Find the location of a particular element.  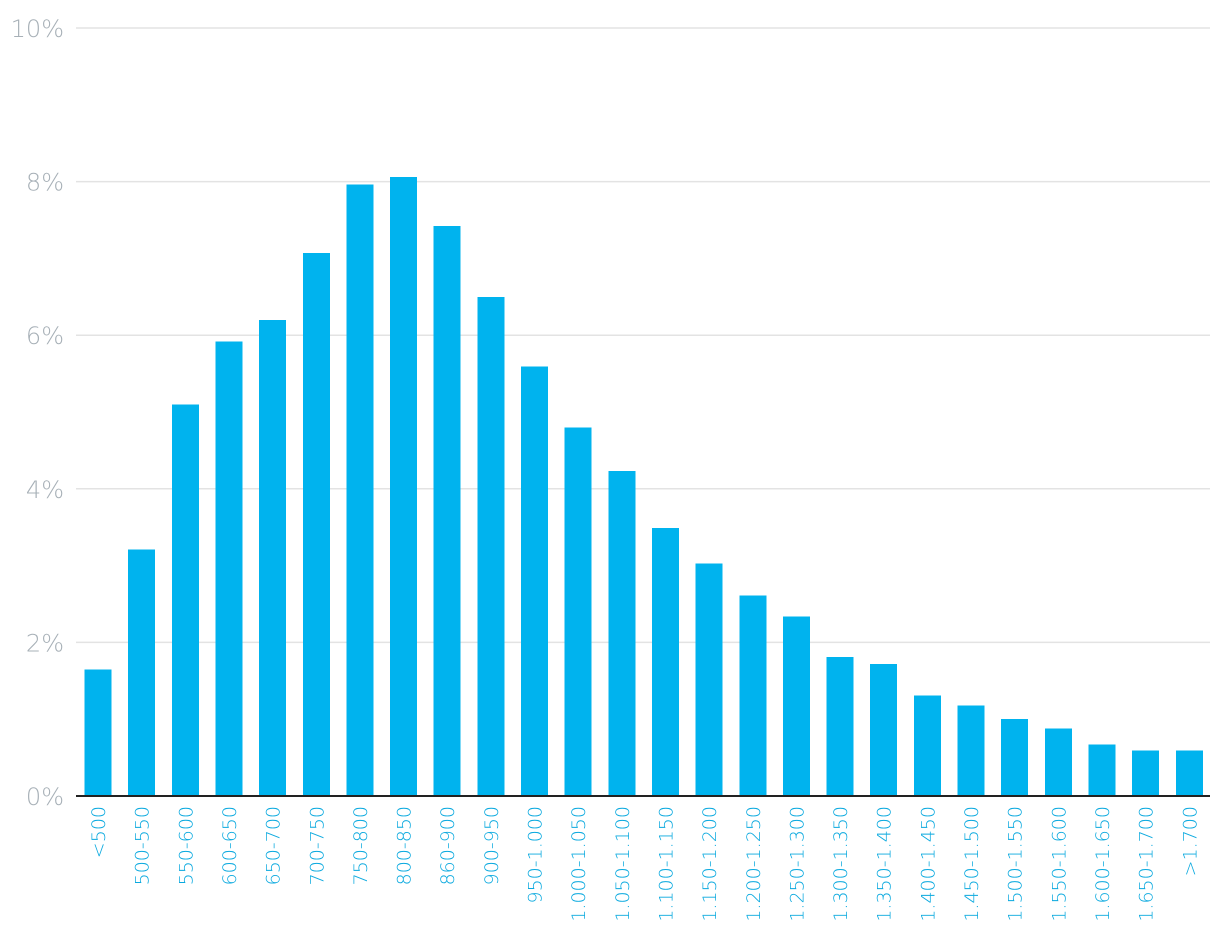

x-tick-label: 860-900 is located at coordinates (448, 845).